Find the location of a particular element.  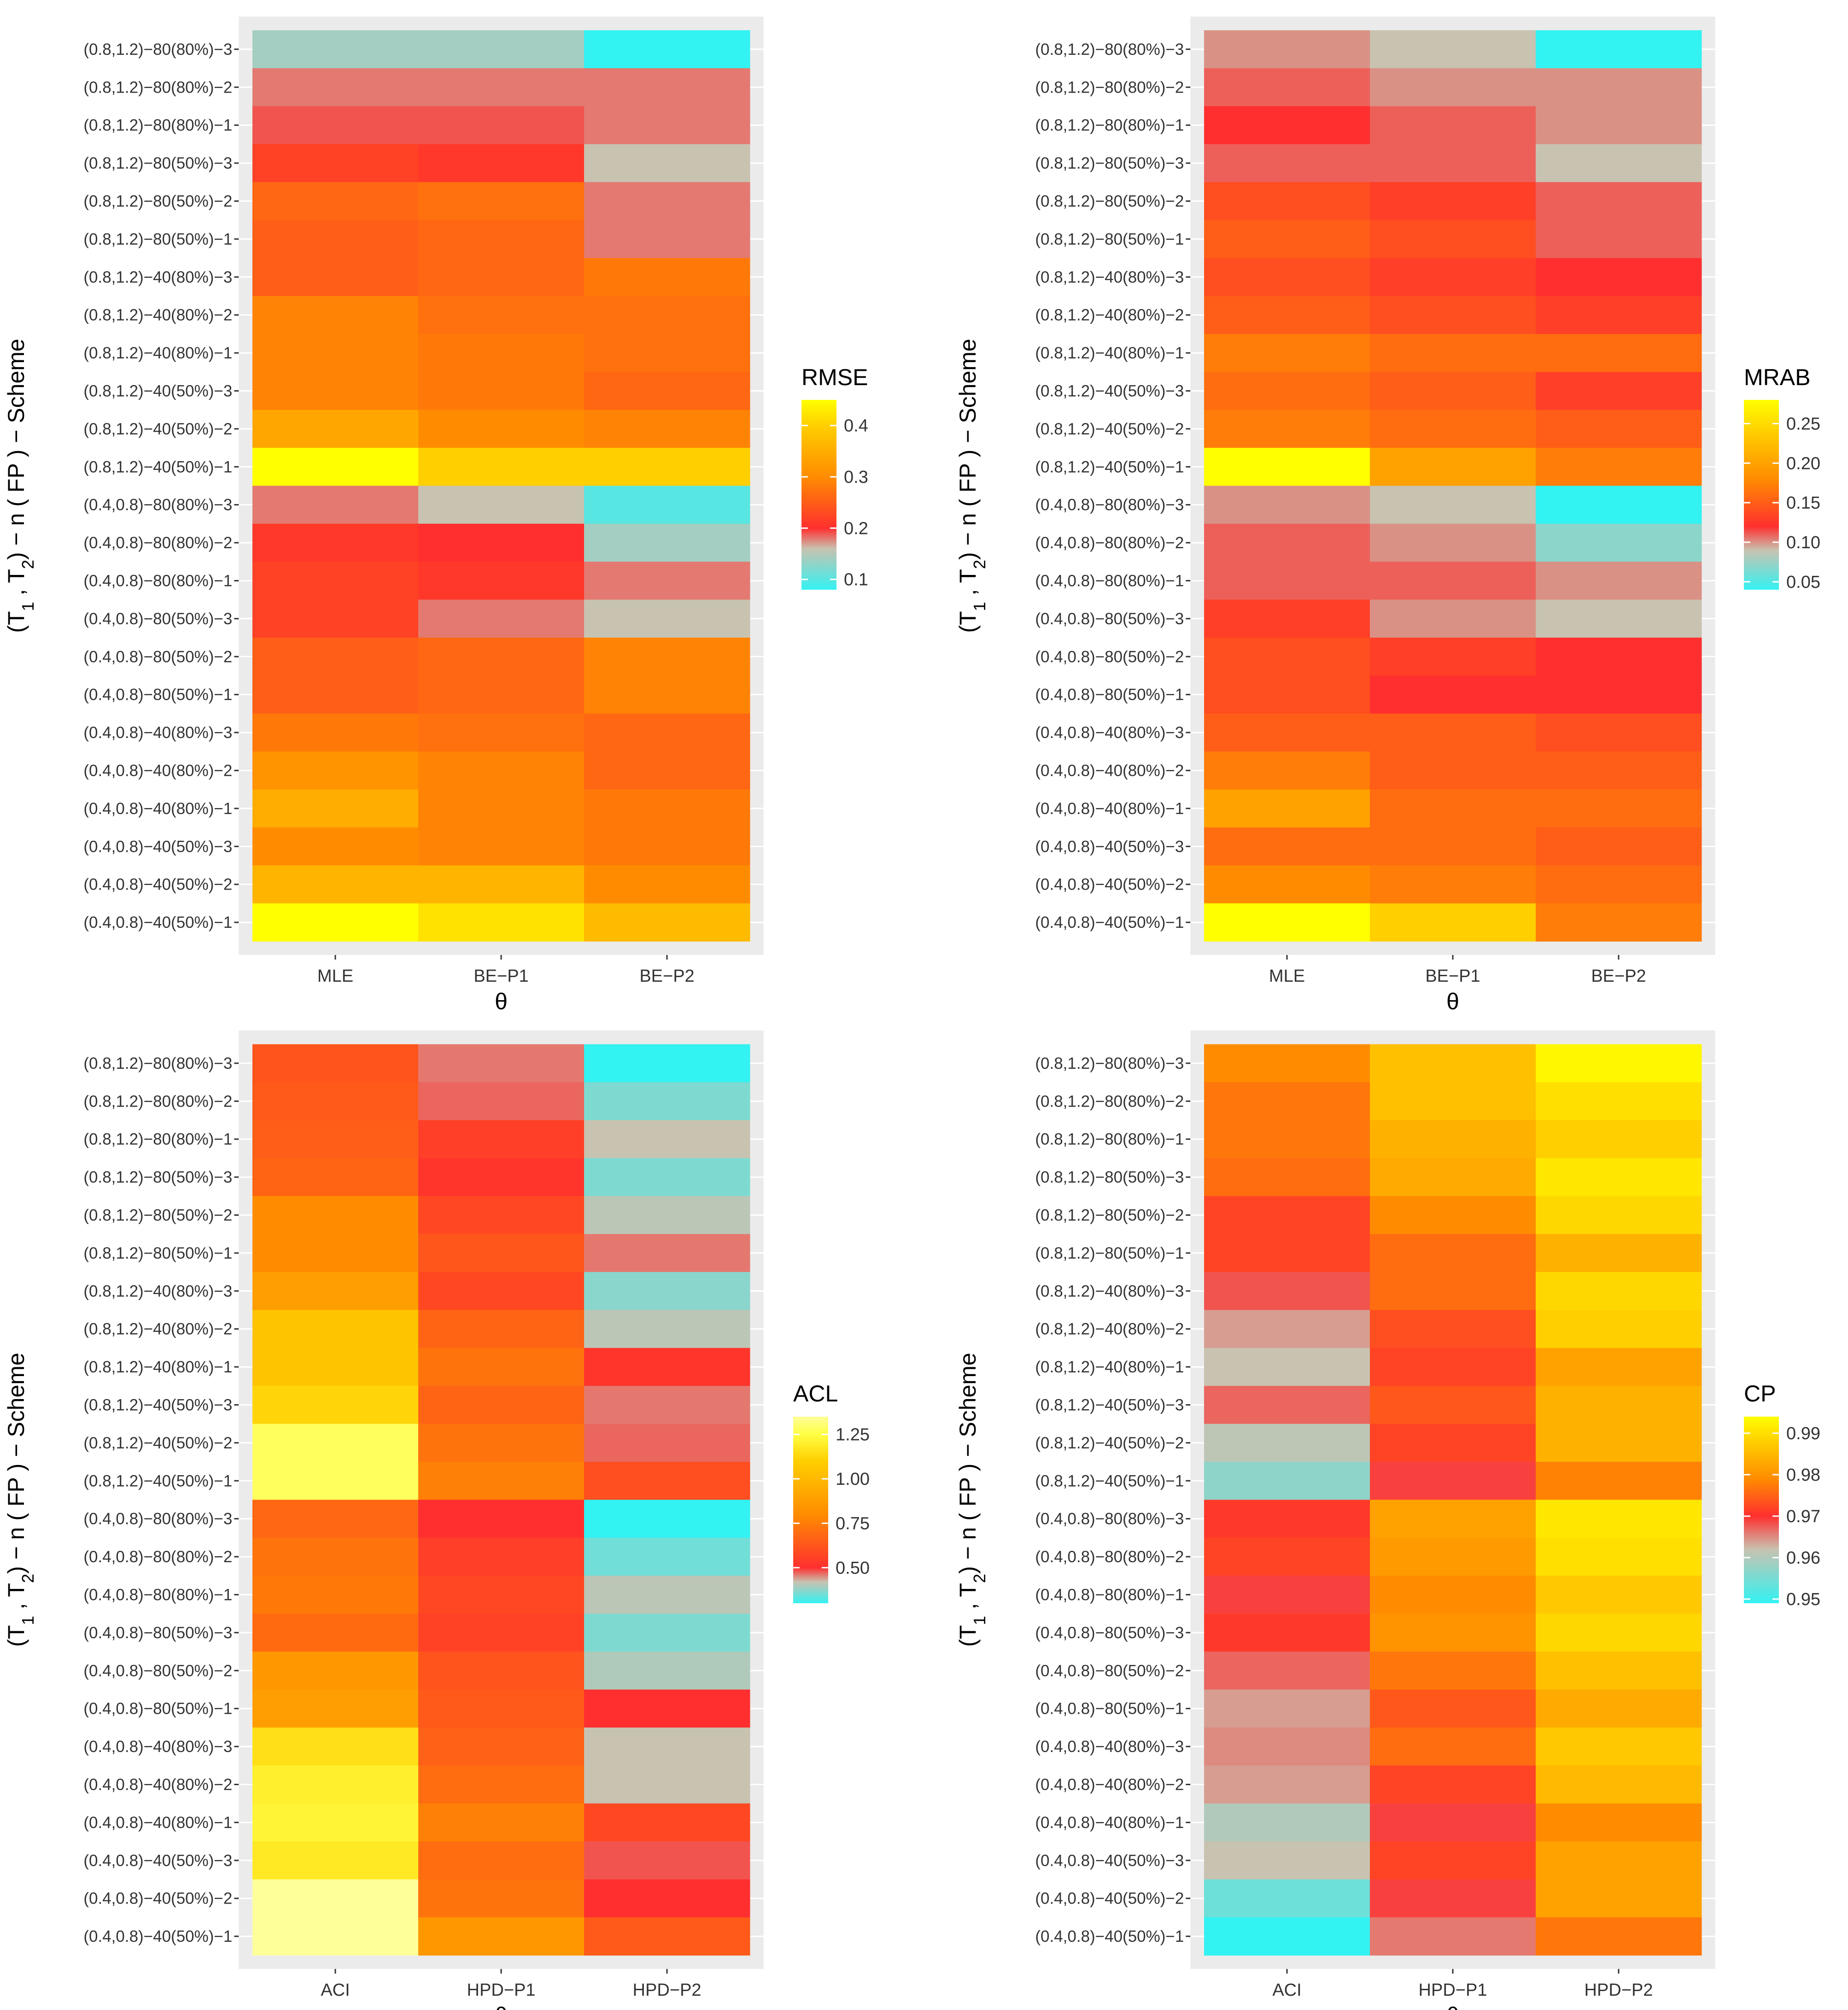

x-tick-label: HPD−P2 is located at coordinates (667, 1991).